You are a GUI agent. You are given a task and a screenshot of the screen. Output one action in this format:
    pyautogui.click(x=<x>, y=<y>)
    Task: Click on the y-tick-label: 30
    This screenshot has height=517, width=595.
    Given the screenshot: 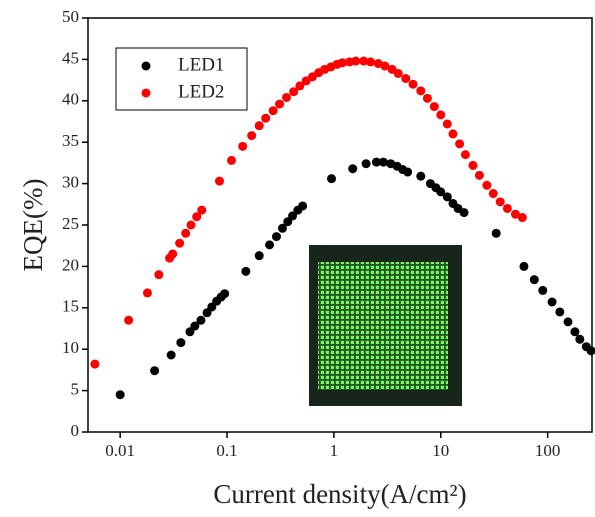 What is the action you would take?
    pyautogui.click(x=70, y=182)
    